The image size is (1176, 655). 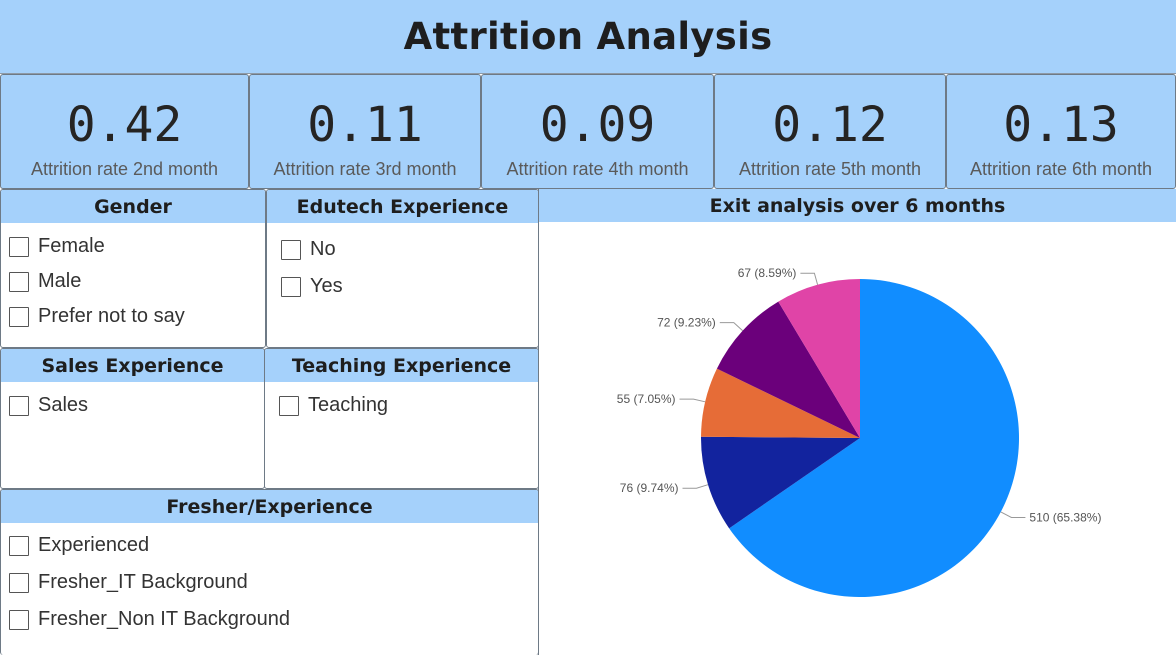 I want to click on kpi-label: Attrition rate 3rd month, so click(x=365, y=169).